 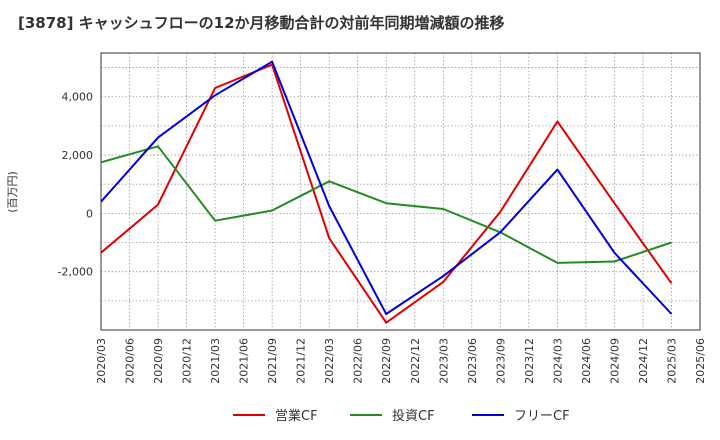 What do you see at coordinates (614, 361) in the screenshot?
I see `x-tick-label: 2024/09` at bounding box center [614, 361].